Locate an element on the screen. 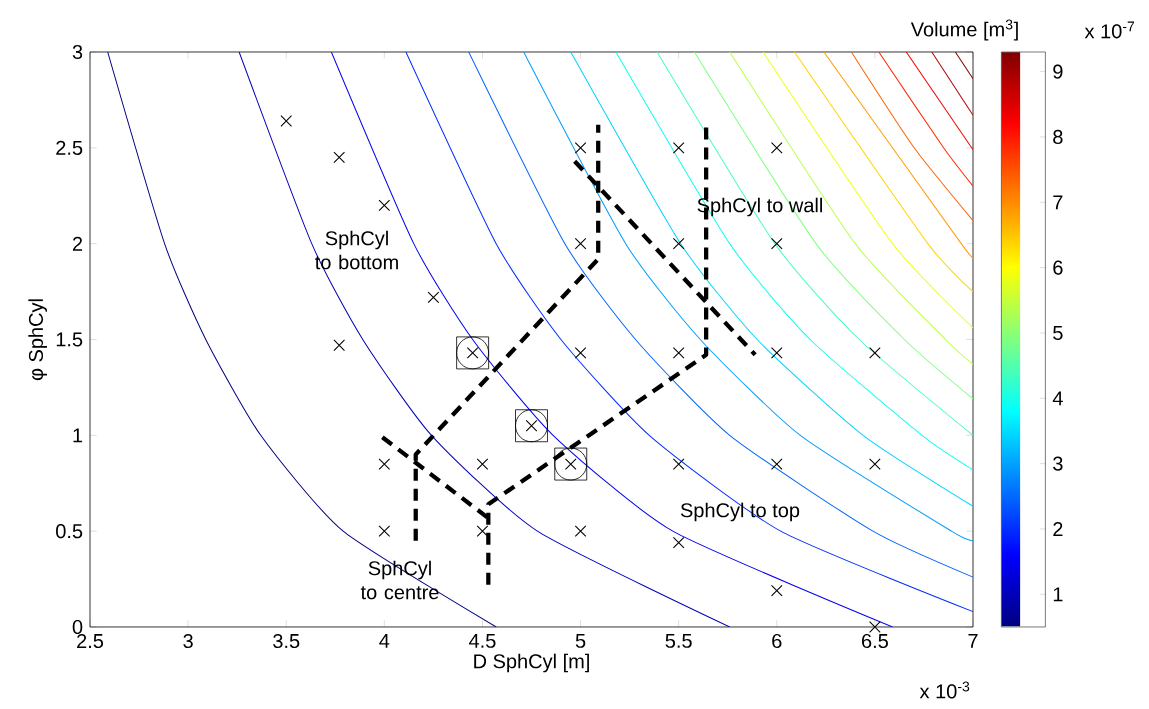  color-bar-label: 2 is located at coordinates (1058, 528).